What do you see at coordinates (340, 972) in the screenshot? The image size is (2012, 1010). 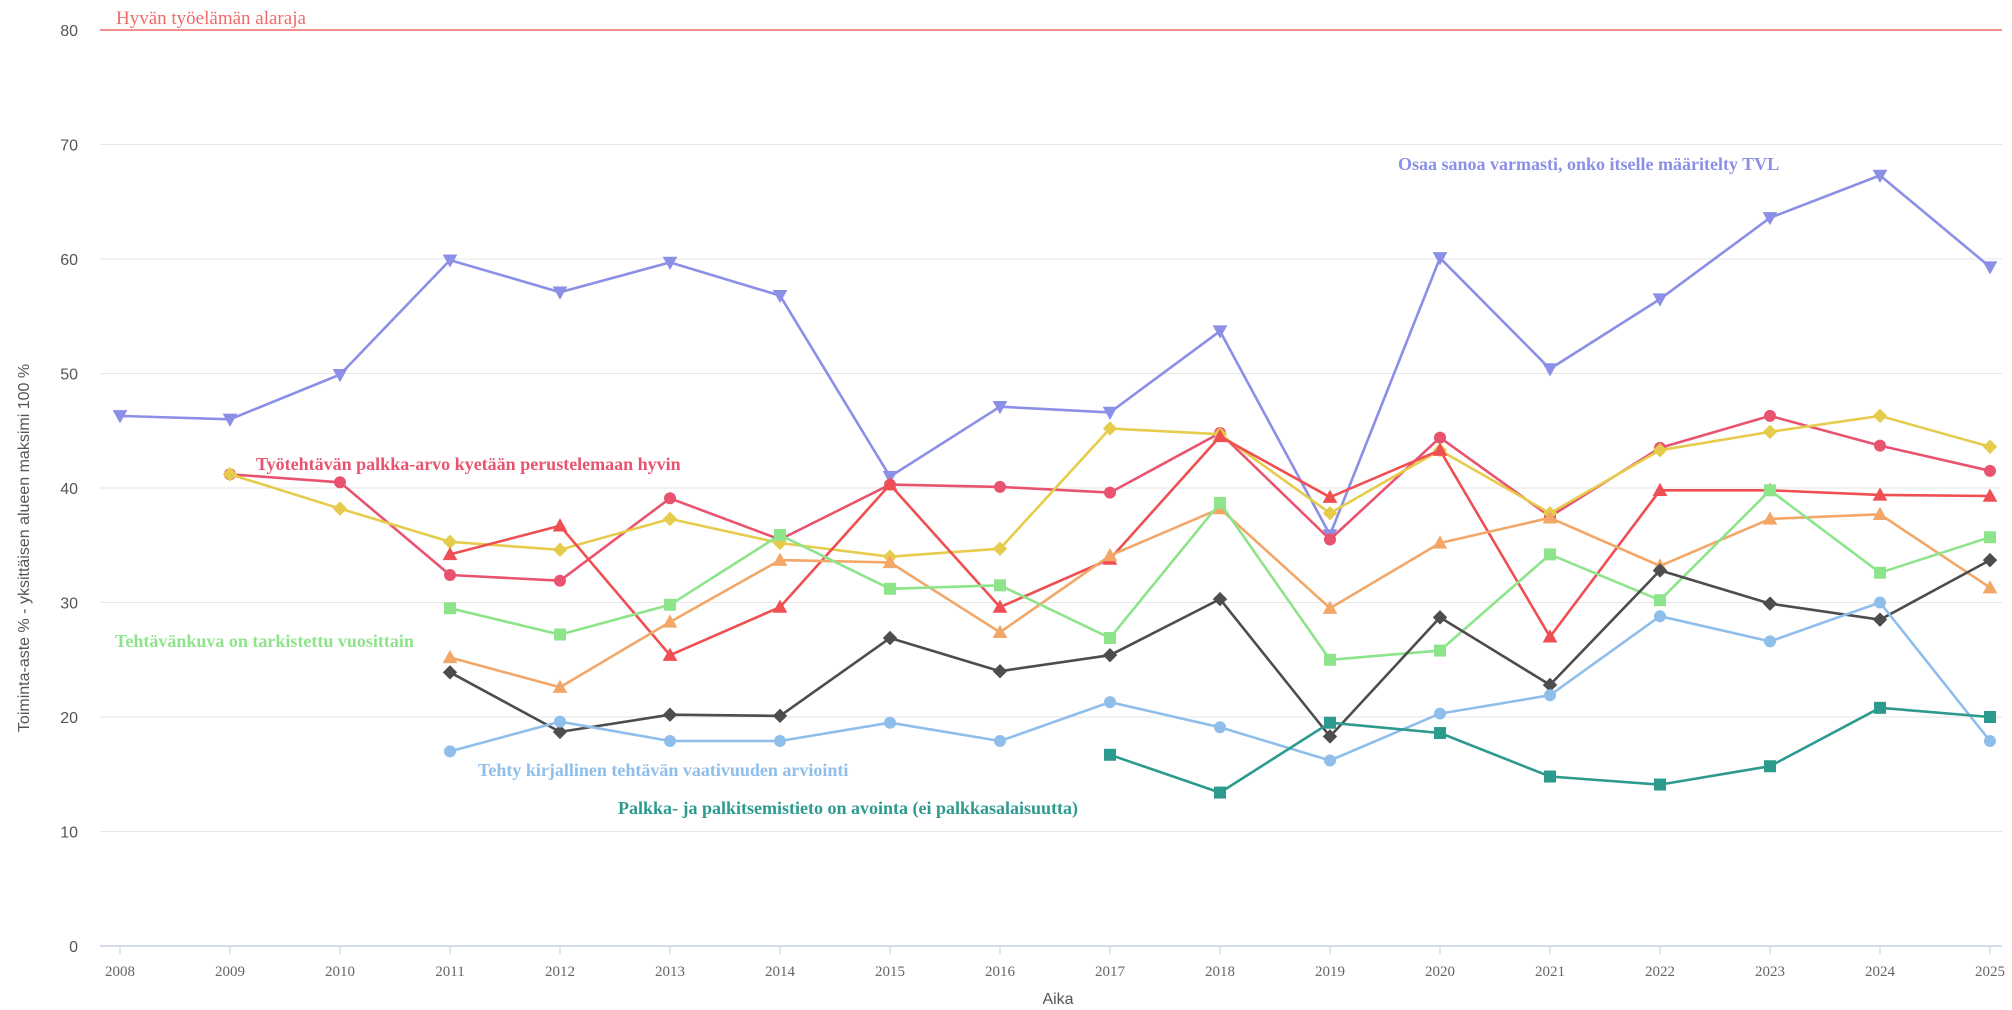 I see `x-tick-label: 2010` at bounding box center [340, 972].